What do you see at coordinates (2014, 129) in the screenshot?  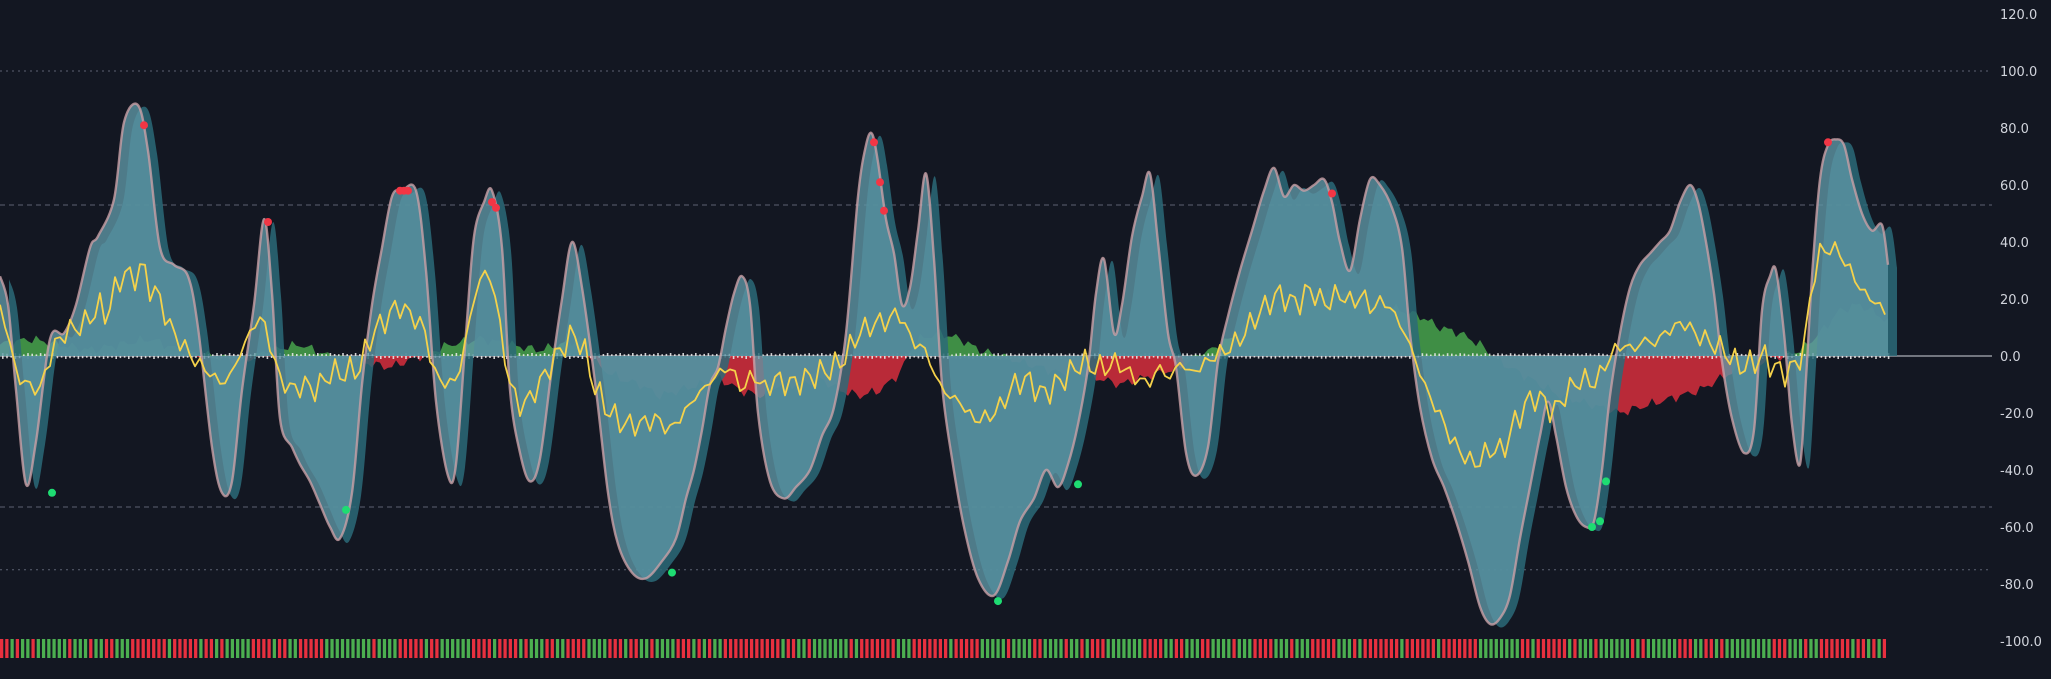 I see `y-tick-label: 80.0` at bounding box center [2014, 129].